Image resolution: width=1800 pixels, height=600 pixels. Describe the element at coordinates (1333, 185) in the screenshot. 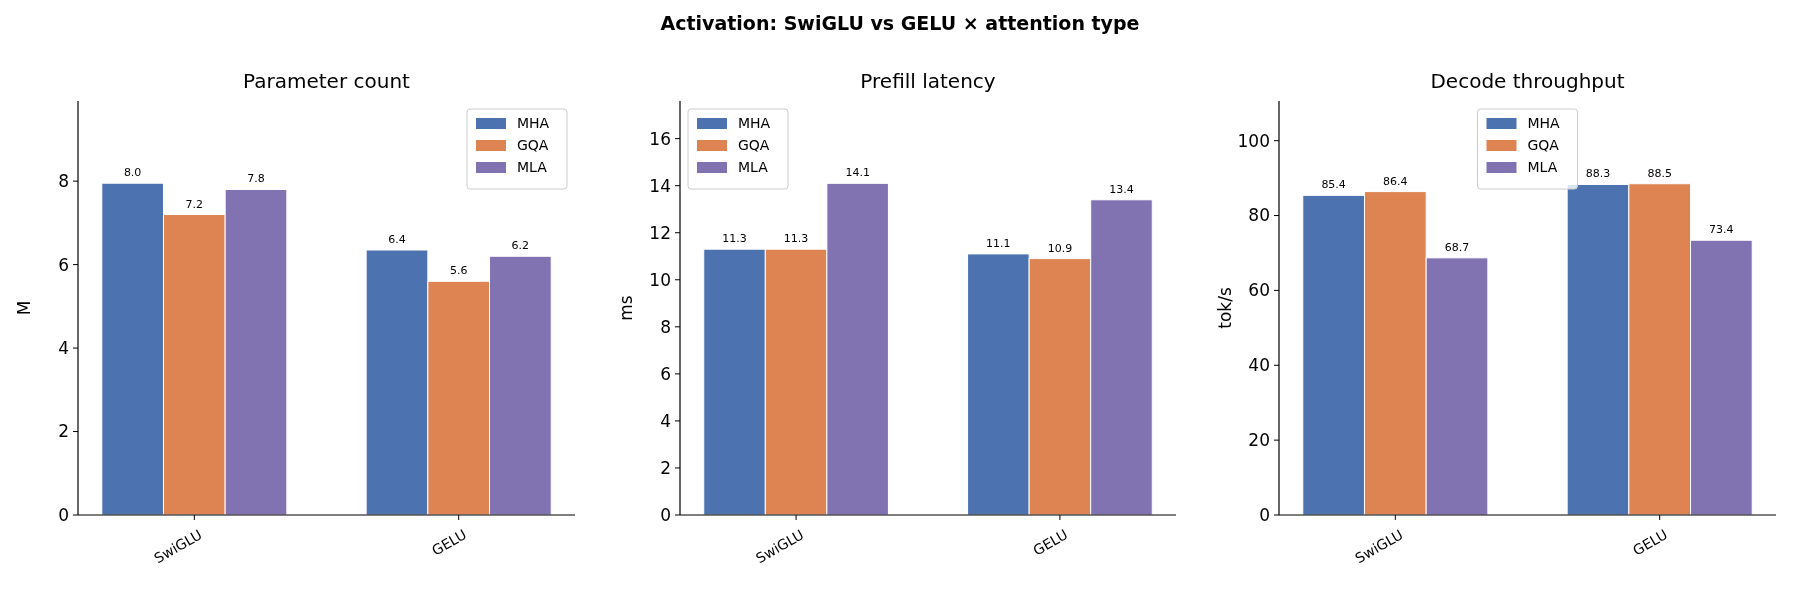

I see `data-label: 85.4` at that location.